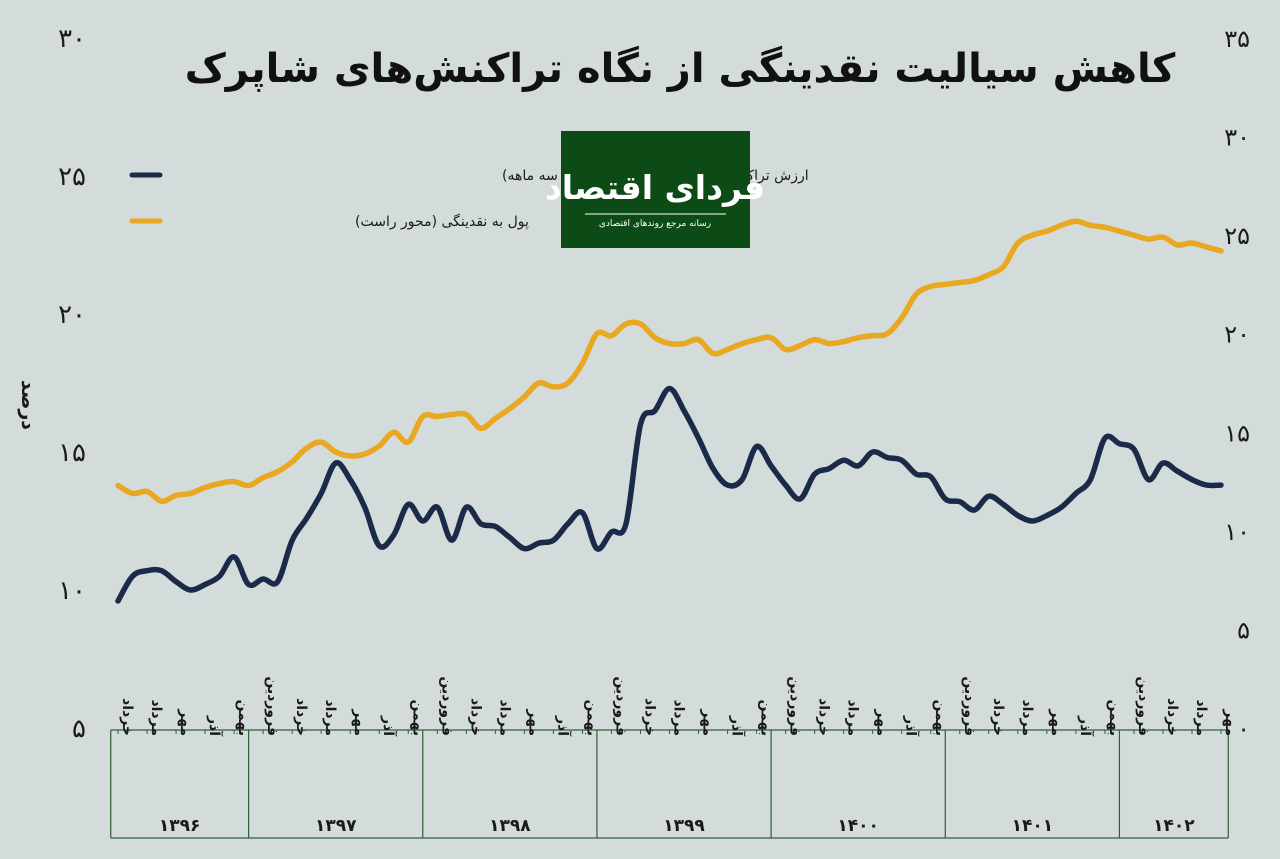  I want to click on brand-logo: فردای اقتصاد رسانه مرجع روندهای اقتصادی, so click(655, 189).